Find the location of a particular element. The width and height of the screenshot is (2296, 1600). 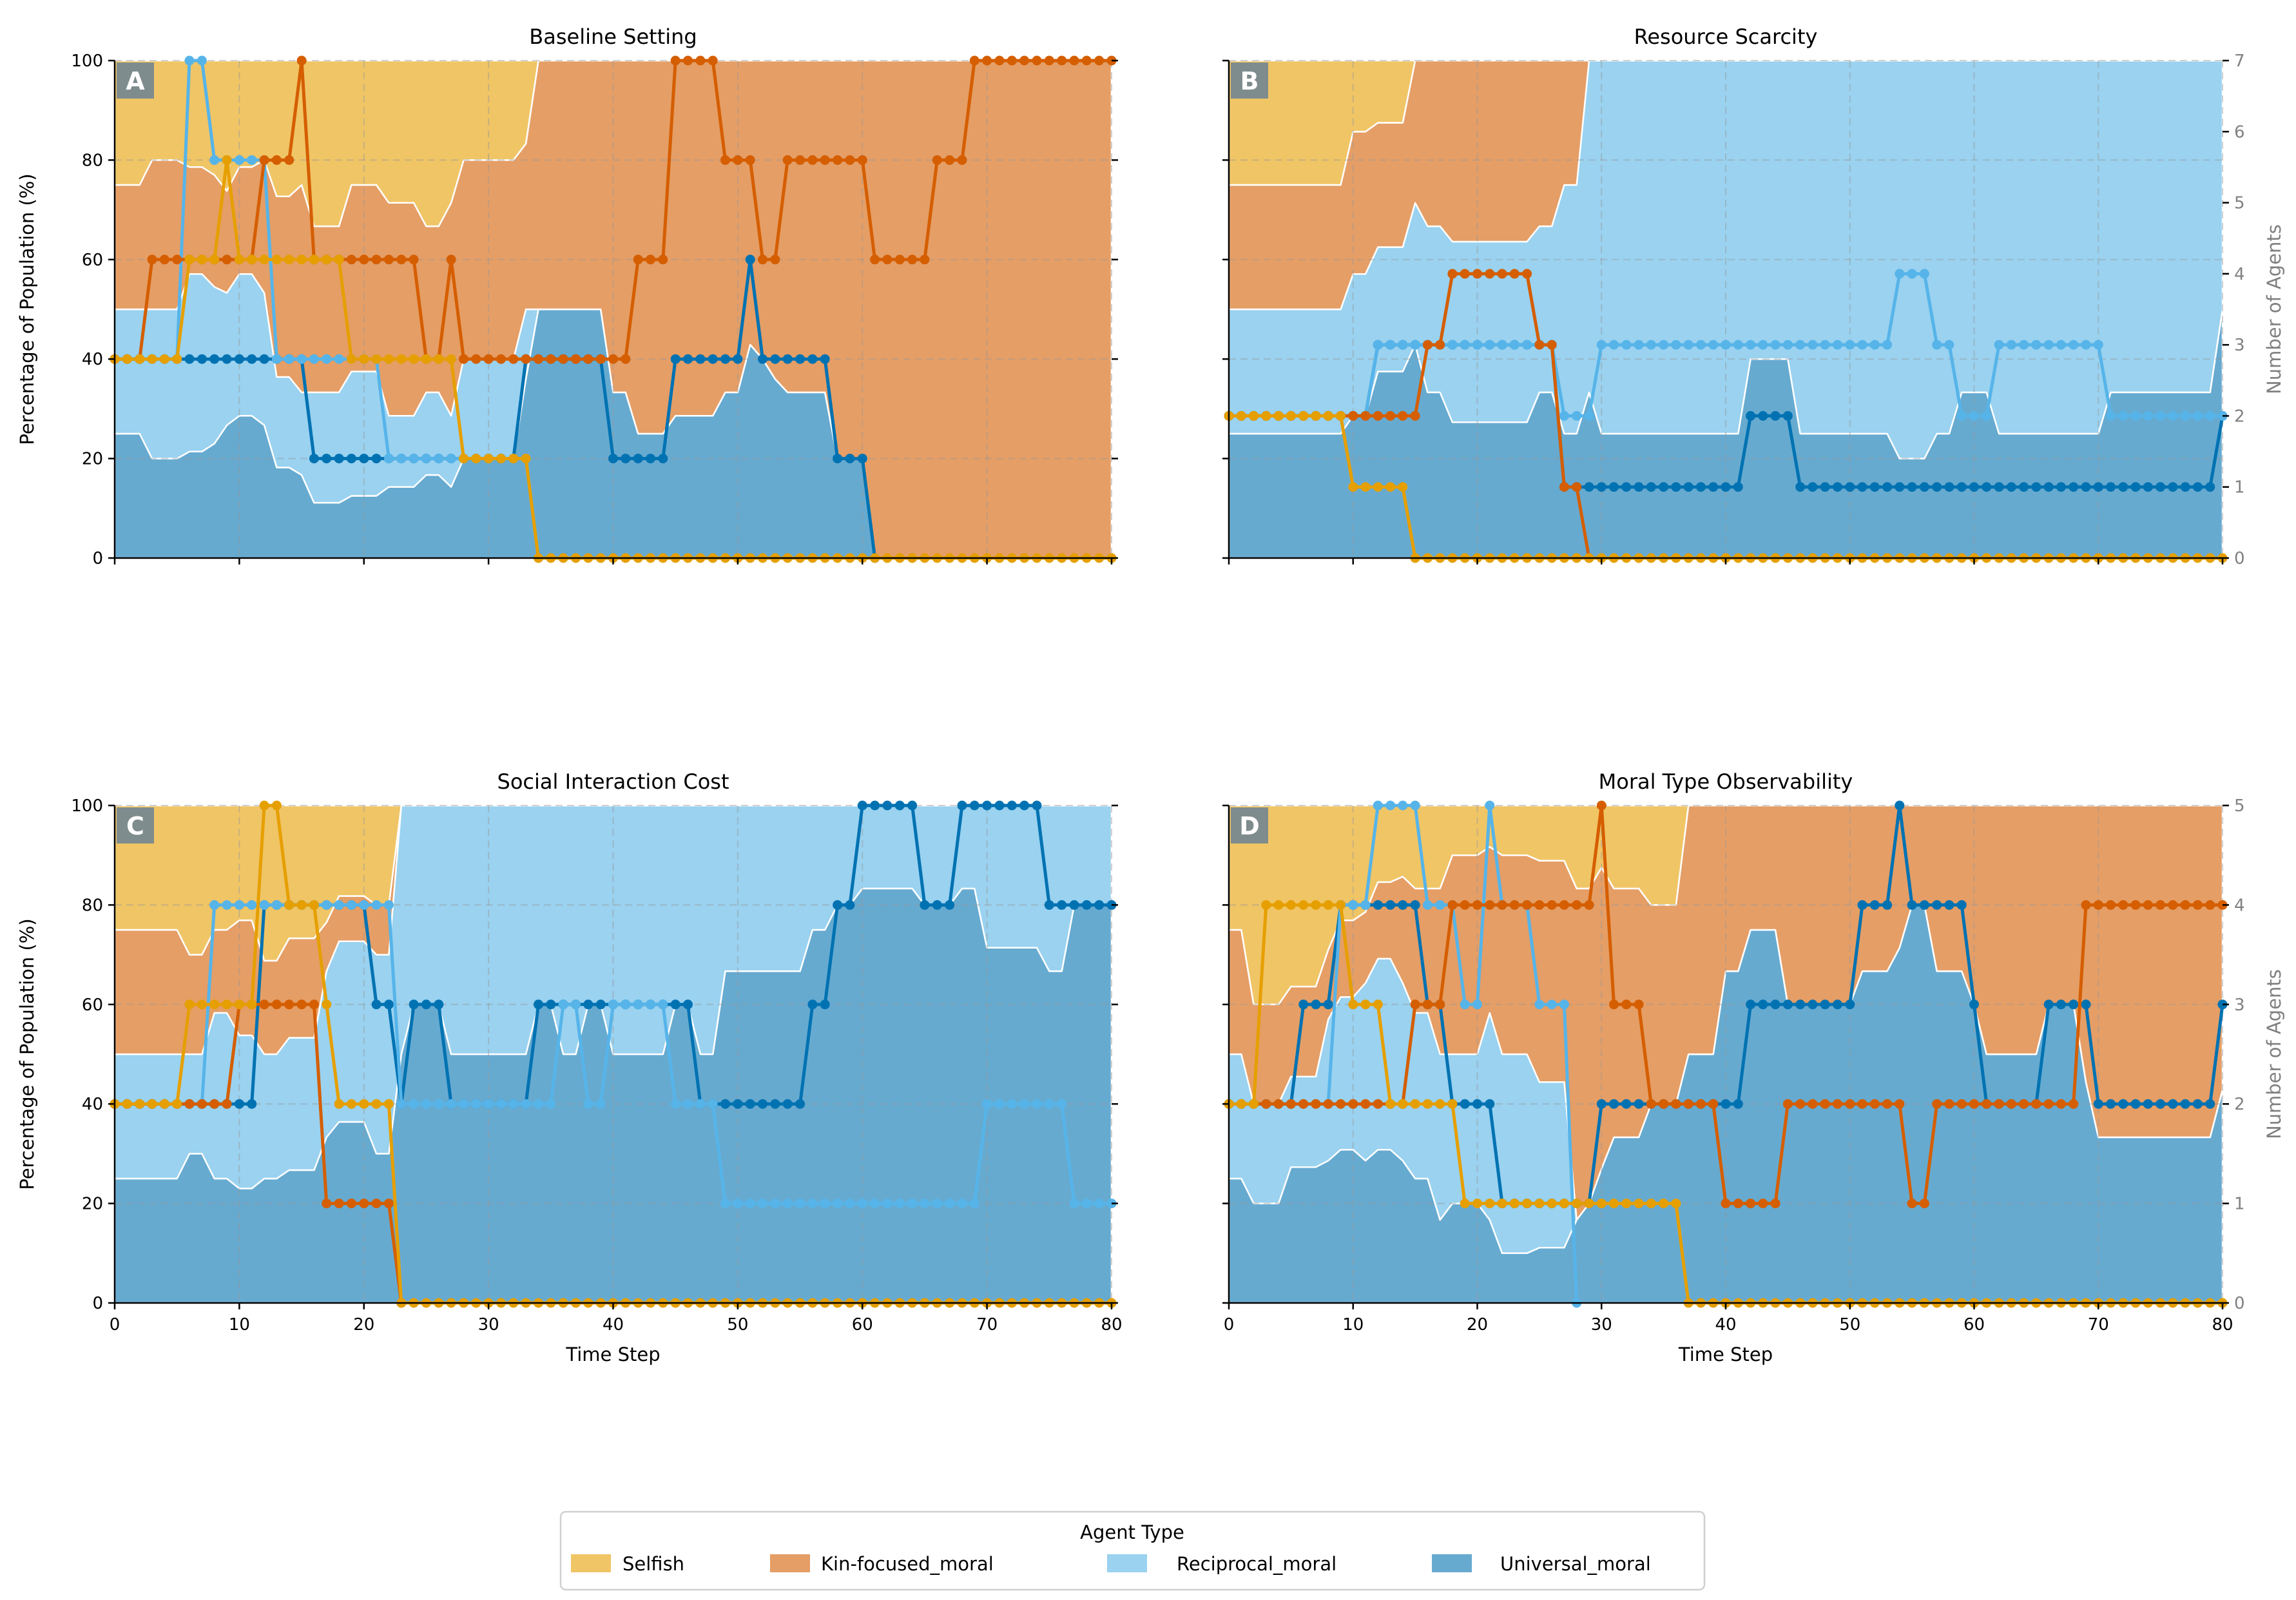

panel-badge-letter: A is located at coordinates (135, 81).